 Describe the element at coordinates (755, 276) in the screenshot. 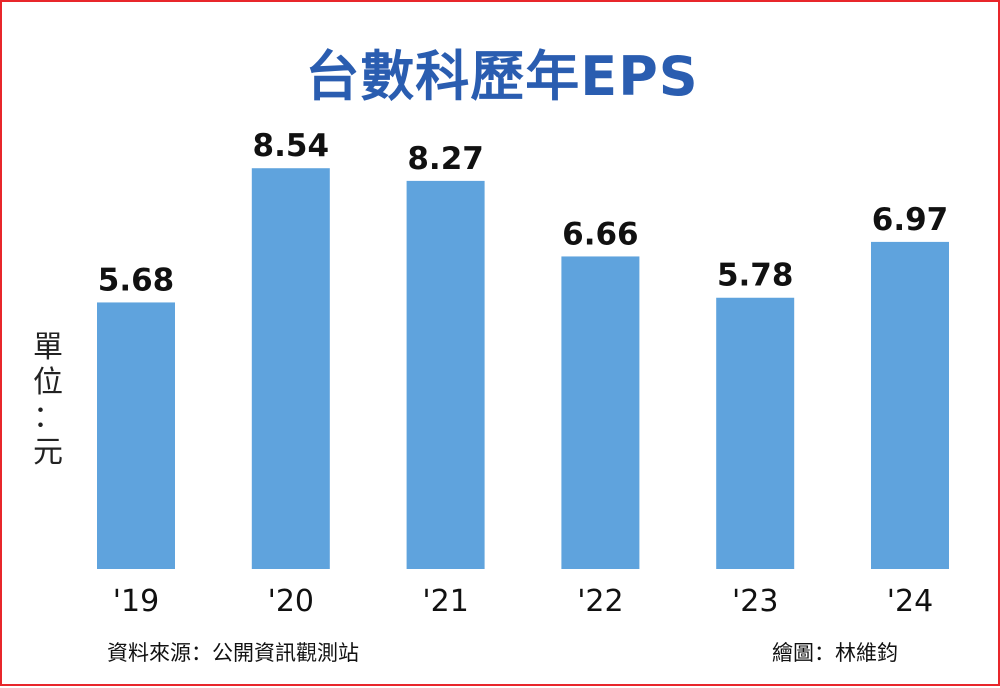

I see `value-label-4: 5.78` at that location.